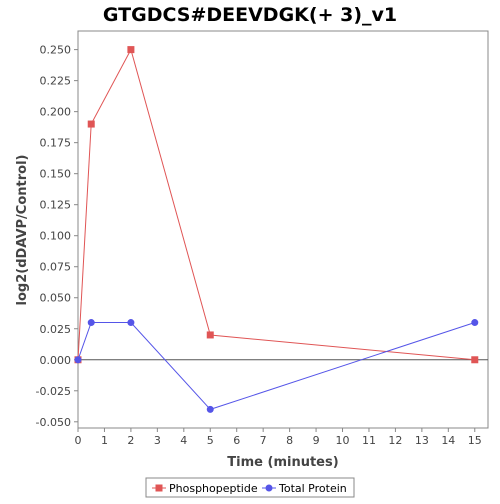  I want to click on y-tick-label: -0.050, so click(53, 422).